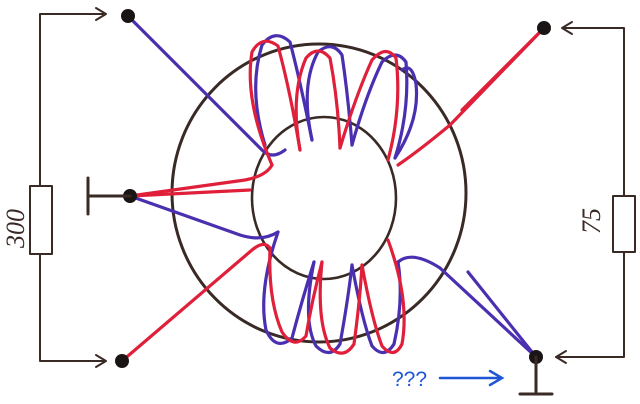 The image size is (640, 404). What do you see at coordinates (567, 28) in the screenshot?
I see `arrow-top-right-icon` at bounding box center [567, 28].